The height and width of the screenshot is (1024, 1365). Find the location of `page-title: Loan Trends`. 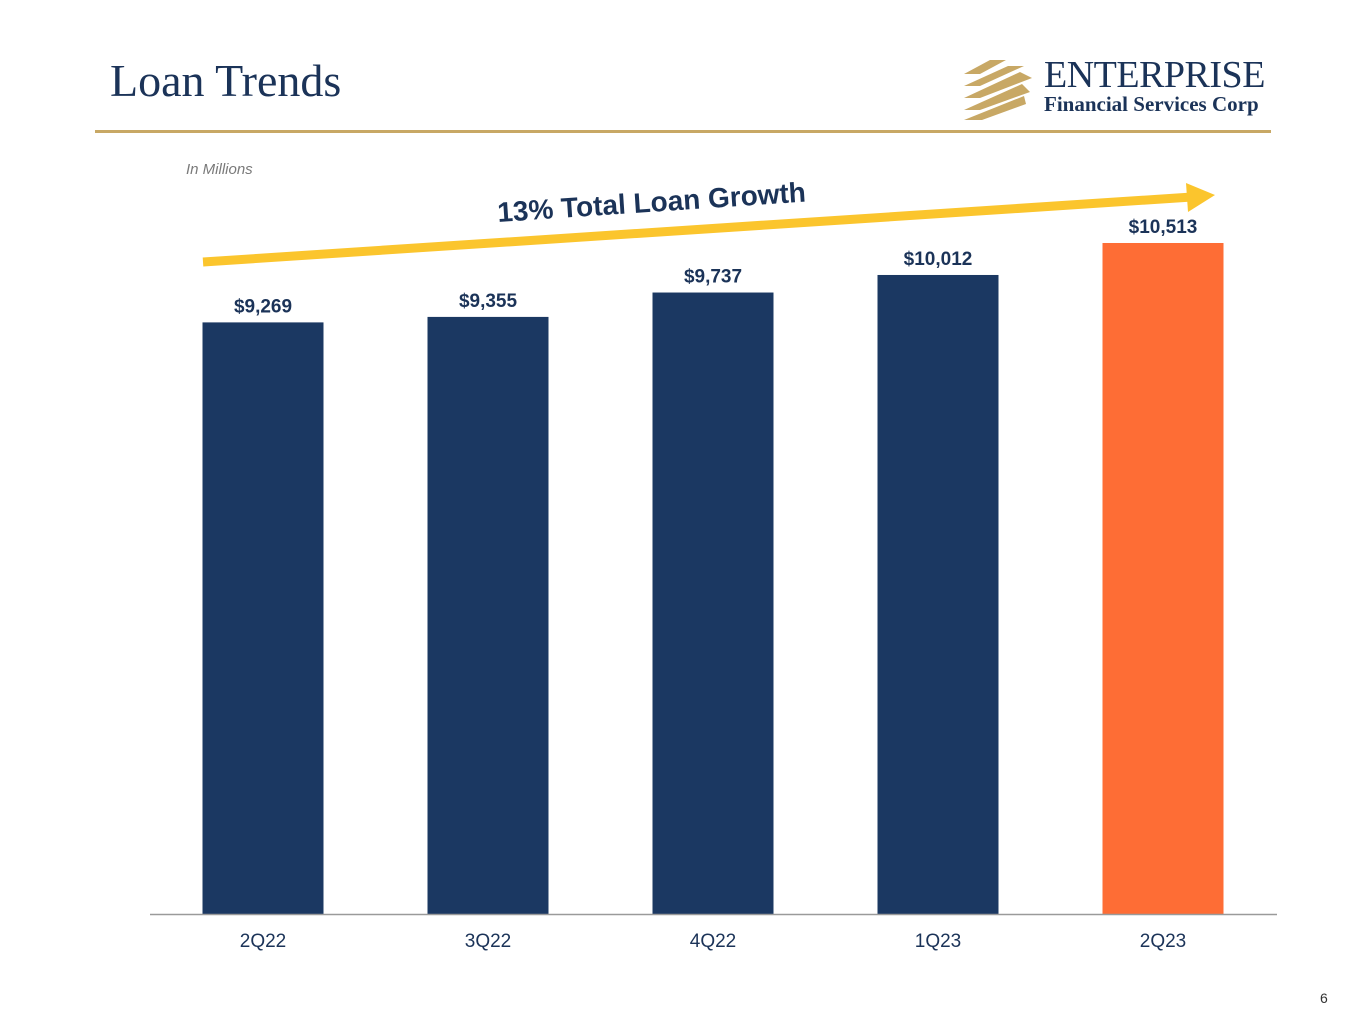

page-title: Loan Trends is located at coordinates (226, 80).